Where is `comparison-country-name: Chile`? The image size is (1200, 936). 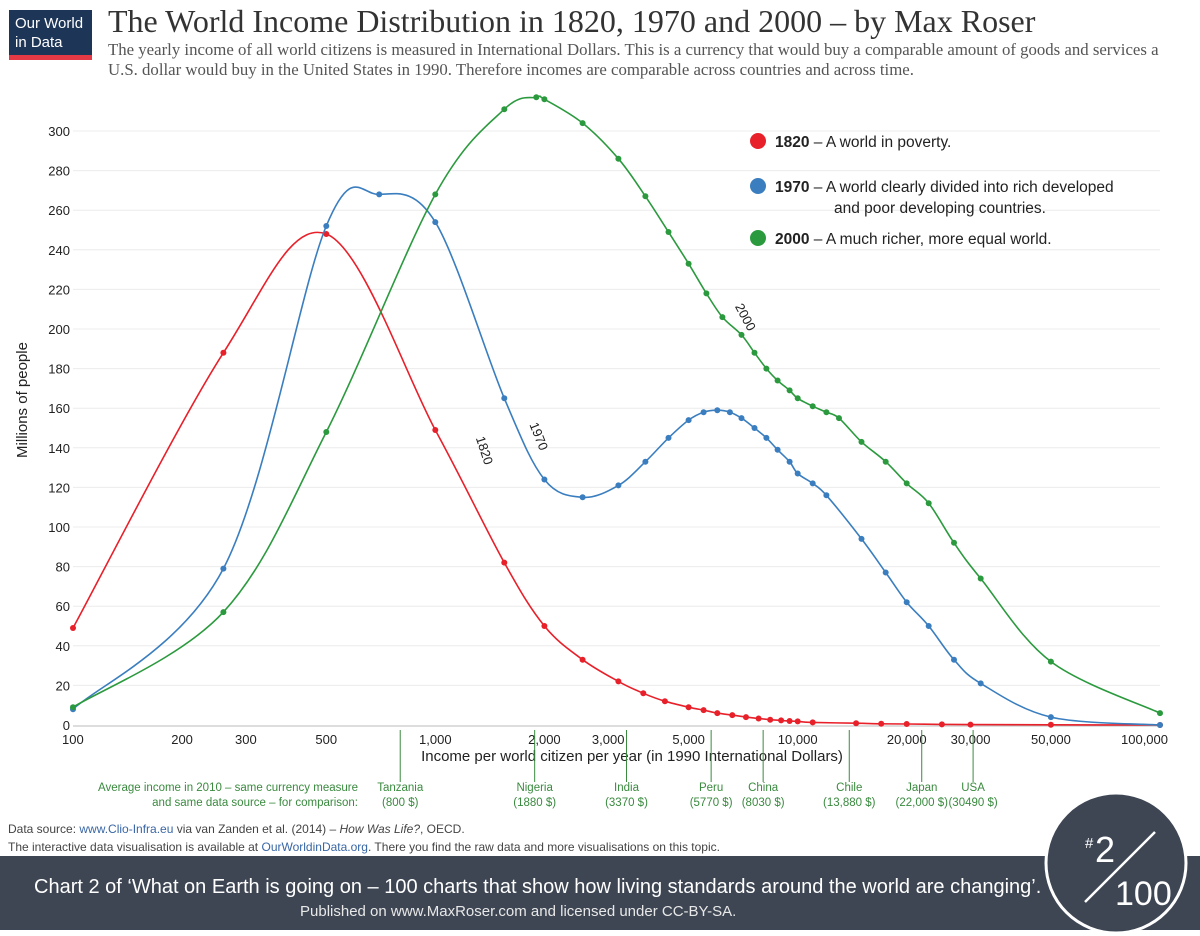
comparison-country-name: Chile is located at coordinates (849, 788).